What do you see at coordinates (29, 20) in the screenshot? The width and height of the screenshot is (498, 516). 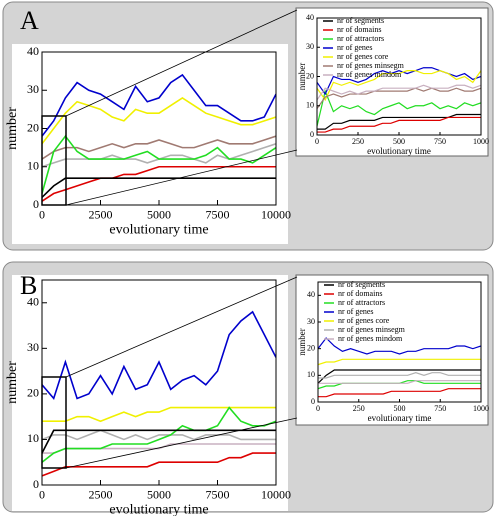 I see `panel-label: A` at bounding box center [29, 20].